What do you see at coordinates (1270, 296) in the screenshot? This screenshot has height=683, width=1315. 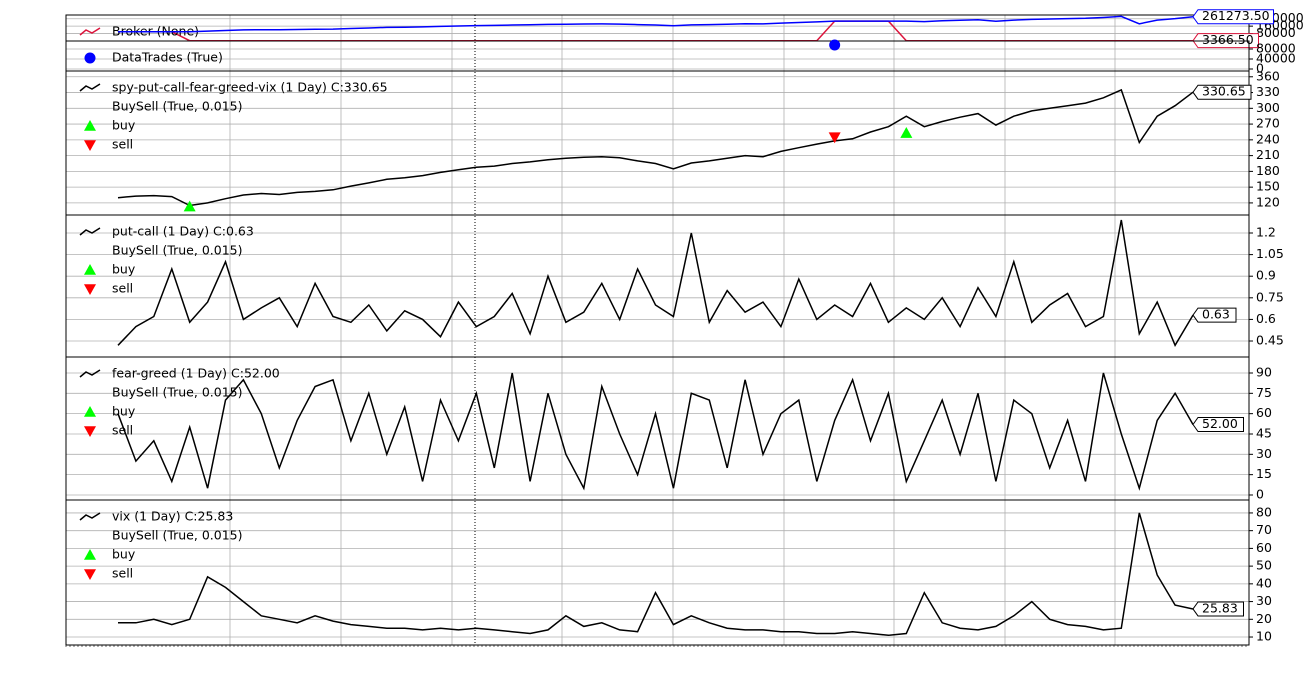 I see `y-tick-label: 0.75` at bounding box center [1270, 296].